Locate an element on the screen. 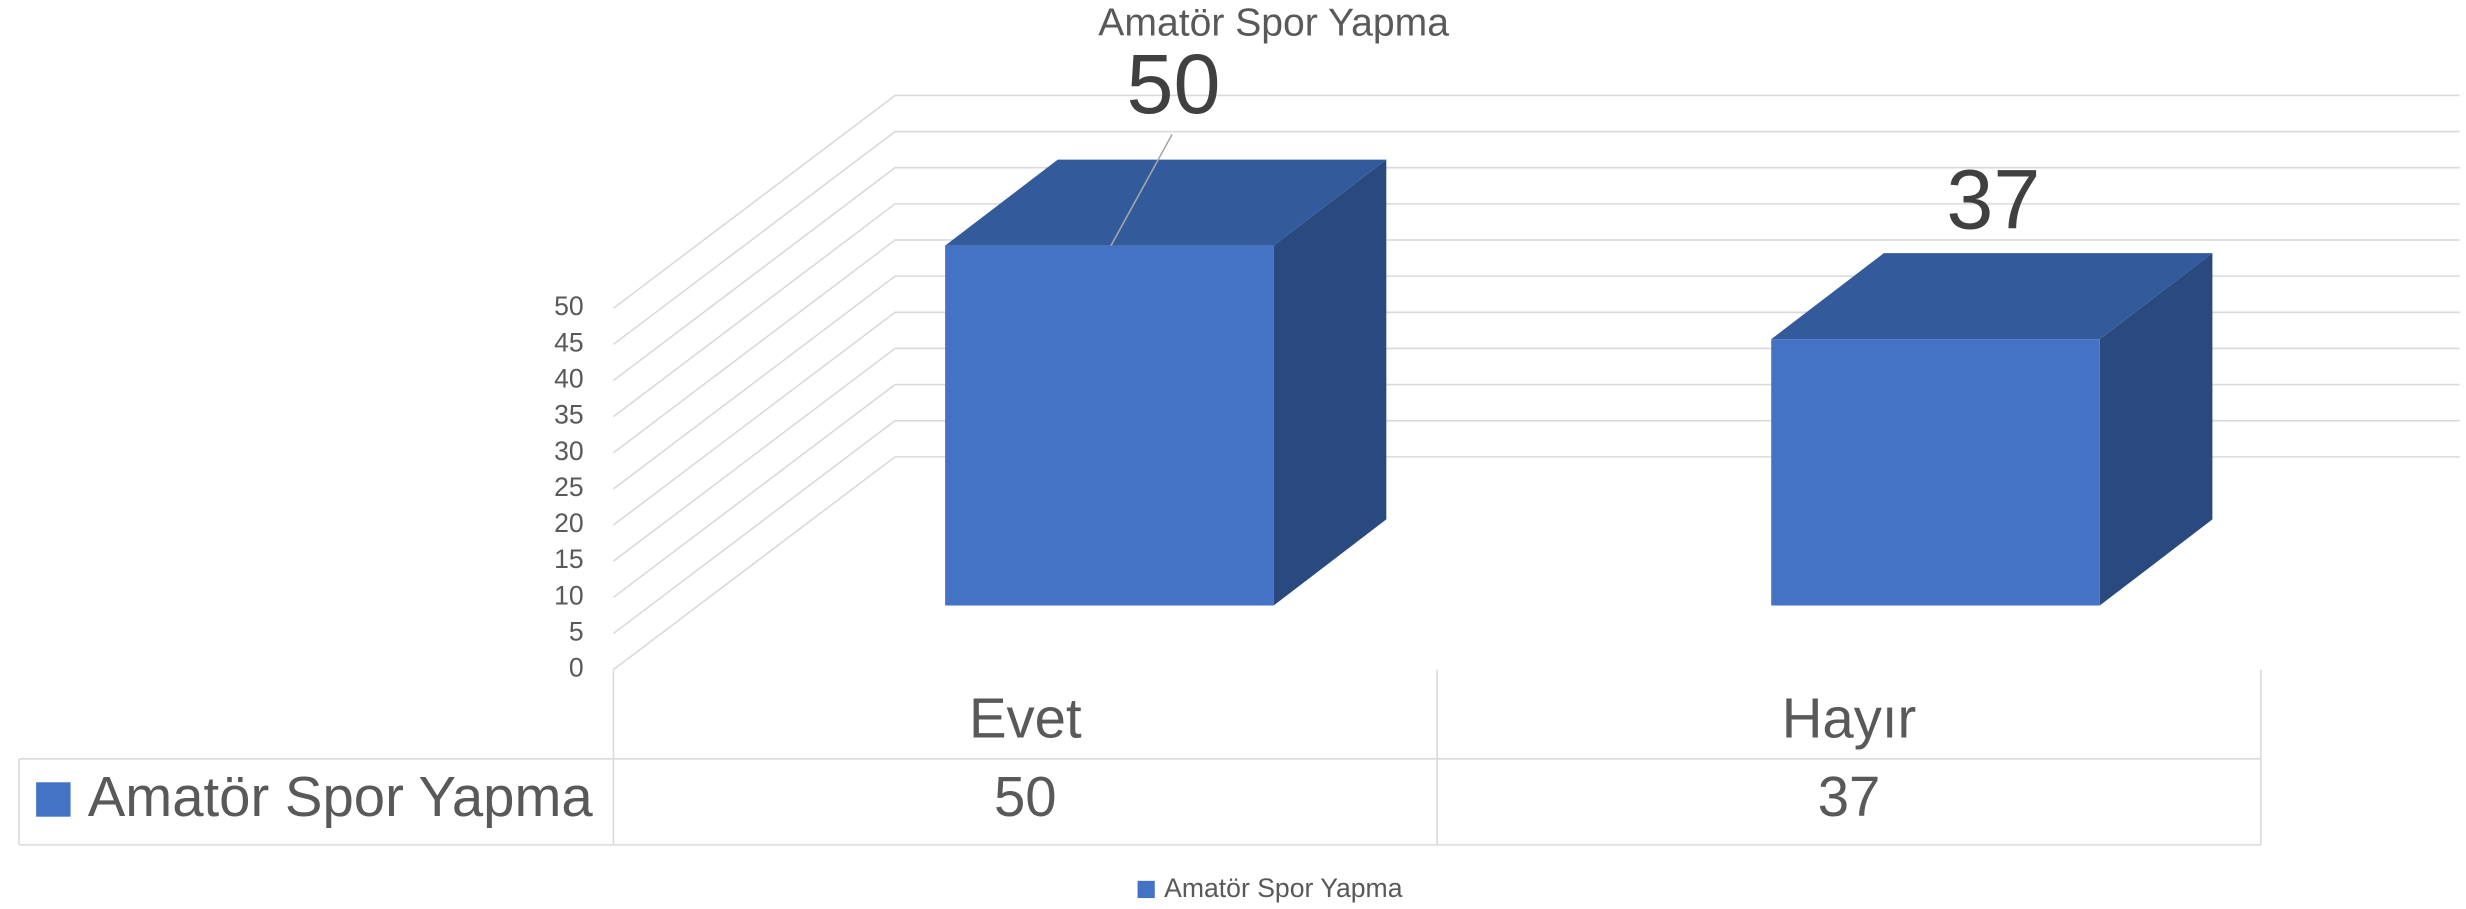 Image resolution: width=2466 pixels, height=909 pixels. y-tick-label: 15 is located at coordinates (569, 559).